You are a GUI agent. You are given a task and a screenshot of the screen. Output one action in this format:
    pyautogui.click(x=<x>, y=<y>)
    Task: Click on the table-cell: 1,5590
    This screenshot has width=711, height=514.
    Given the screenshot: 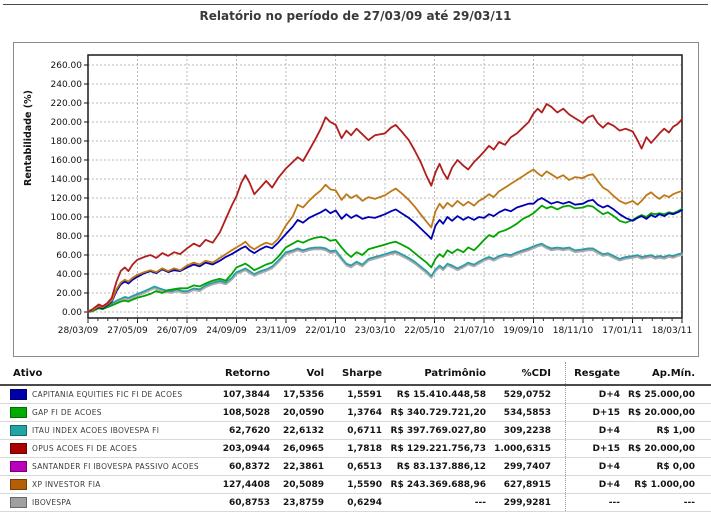 What is the action you would take?
    pyautogui.click(x=355, y=484)
    